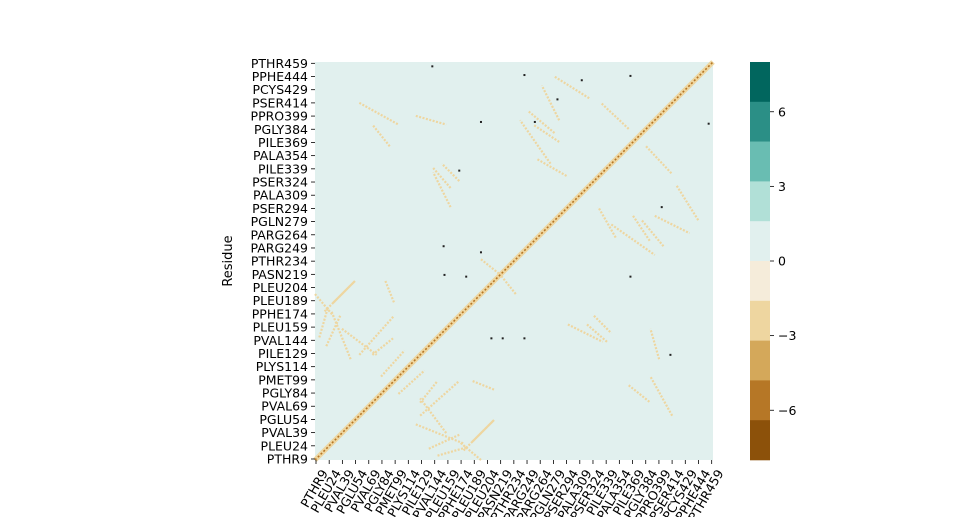 The height and width of the screenshot is (517, 957). What do you see at coordinates (280, 116) in the screenshot?
I see `y-tick-label: PPRO399` at bounding box center [280, 116].